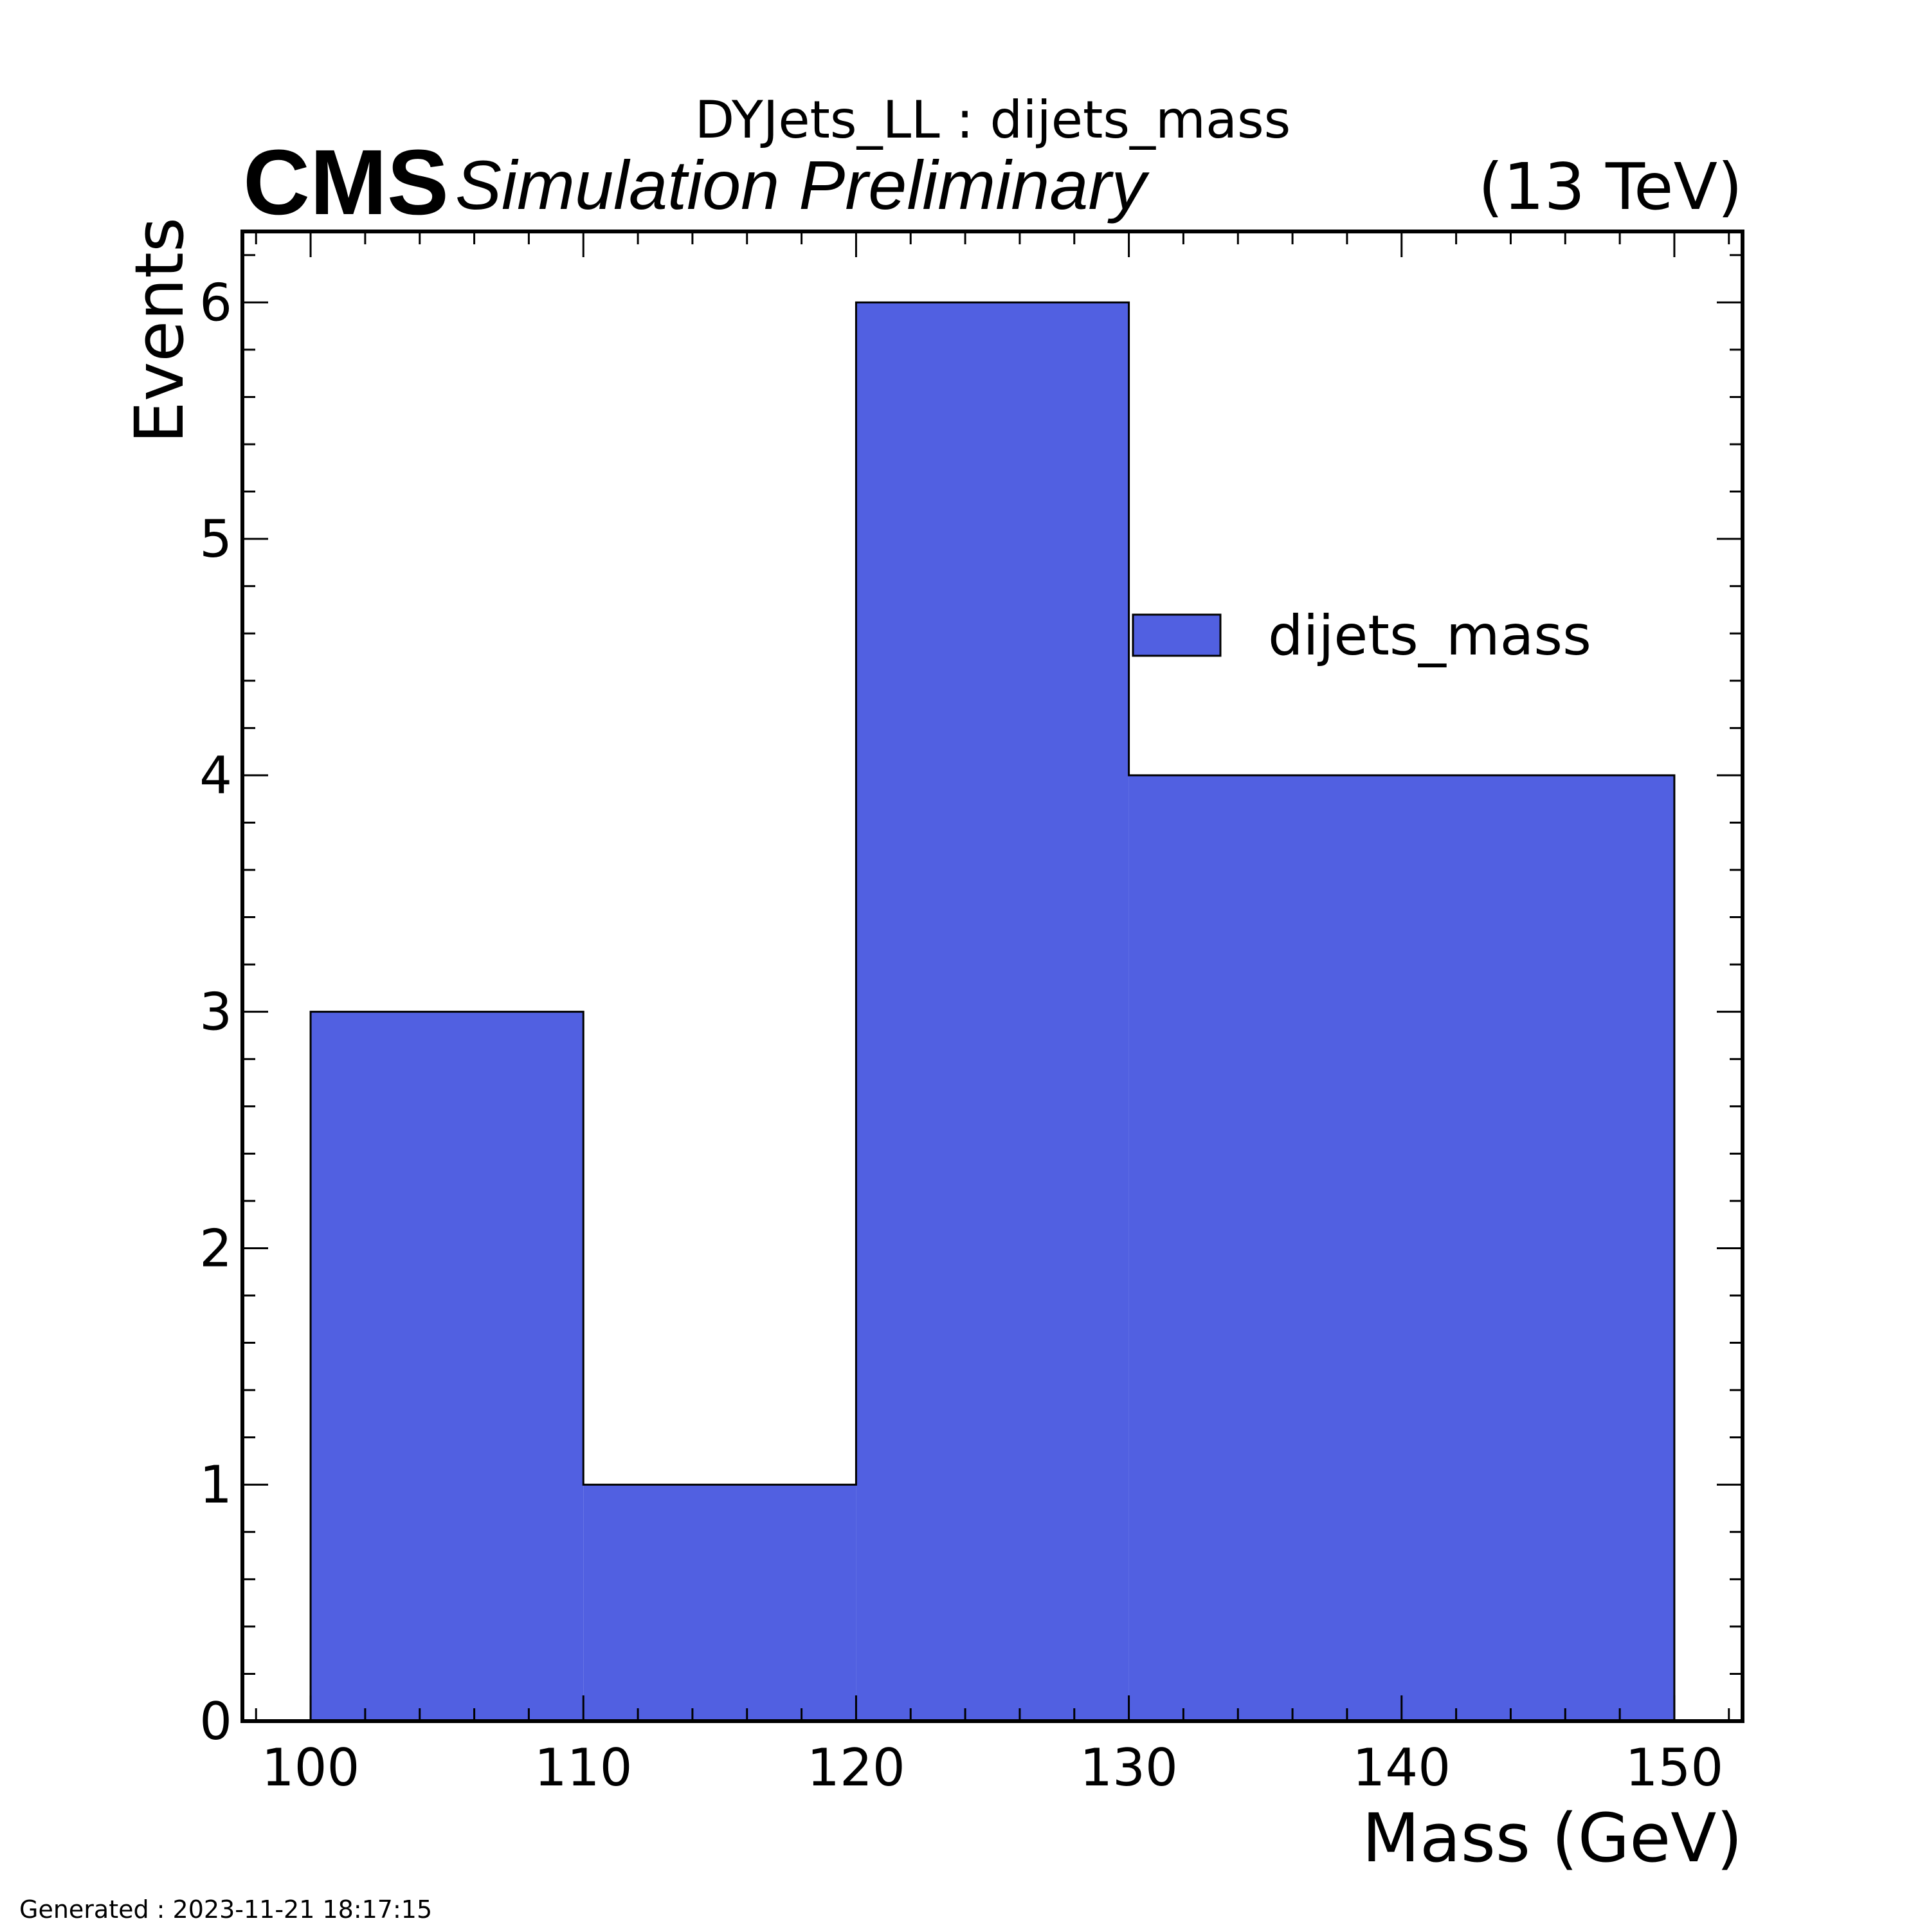  I want to click on y-tick-label: 4, so click(215, 776).